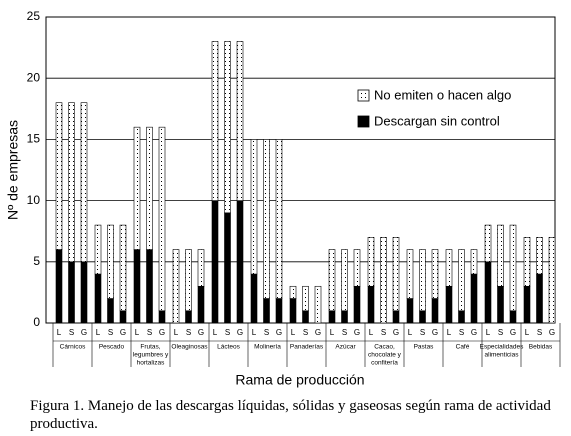 The image size is (571, 436). What do you see at coordinates (36, 322) in the screenshot?
I see `y-tick-label: 0` at bounding box center [36, 322].